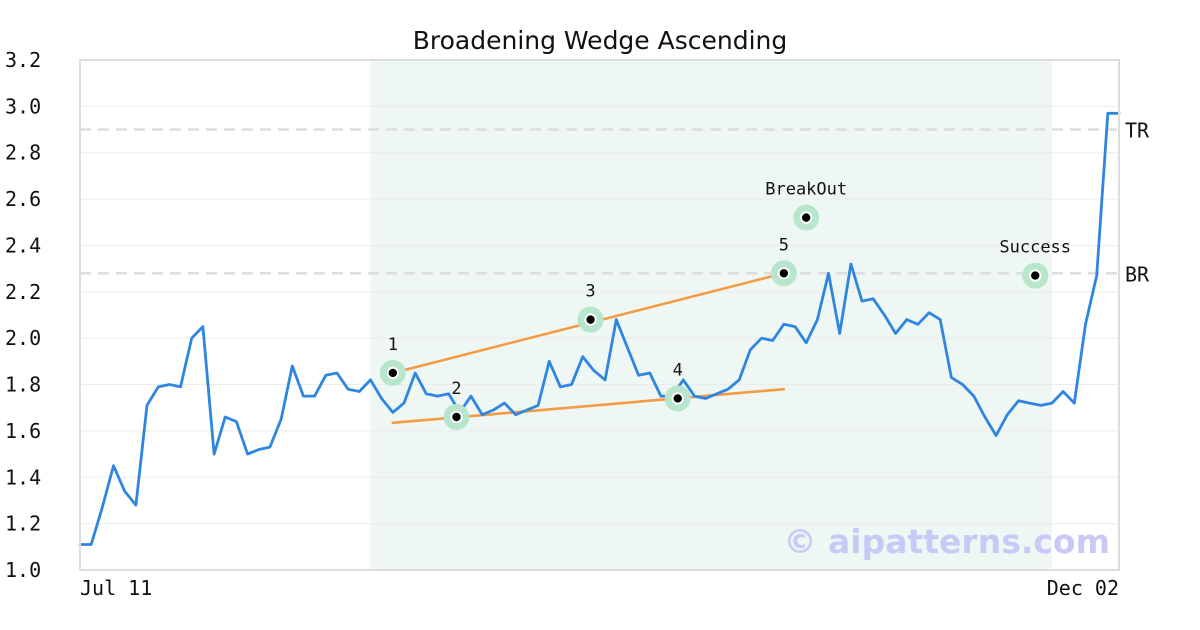  Describe the element at coordinates (1137, 274) in the screenshot. I see `level-label-br: BR` at that location.